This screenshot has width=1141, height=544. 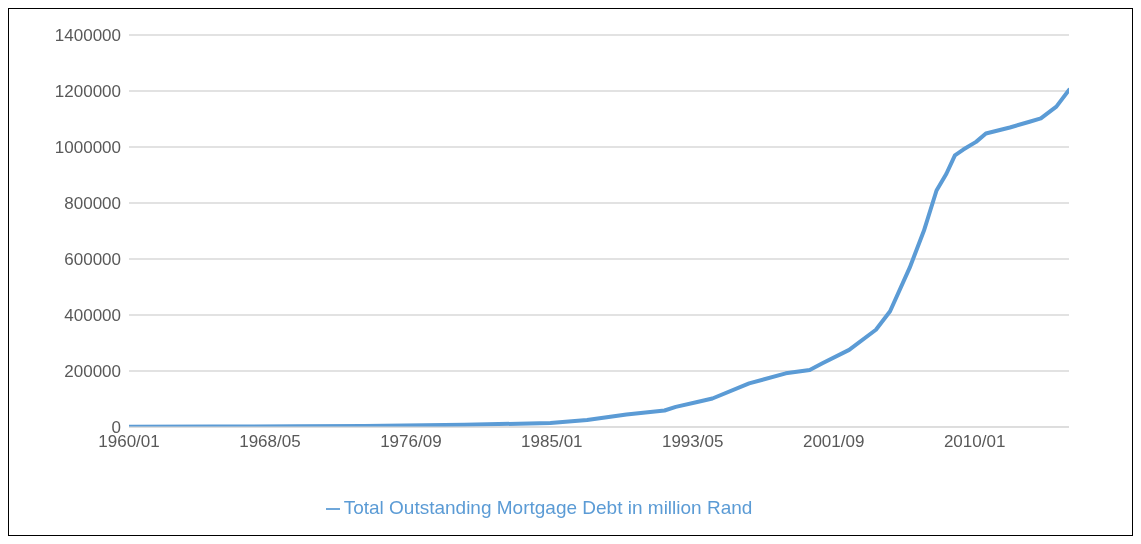 What do you see at coordinates (411, 442) in the screenshot?
I see `x-tick-label: 1976/09` at bounding box center [411, 442].